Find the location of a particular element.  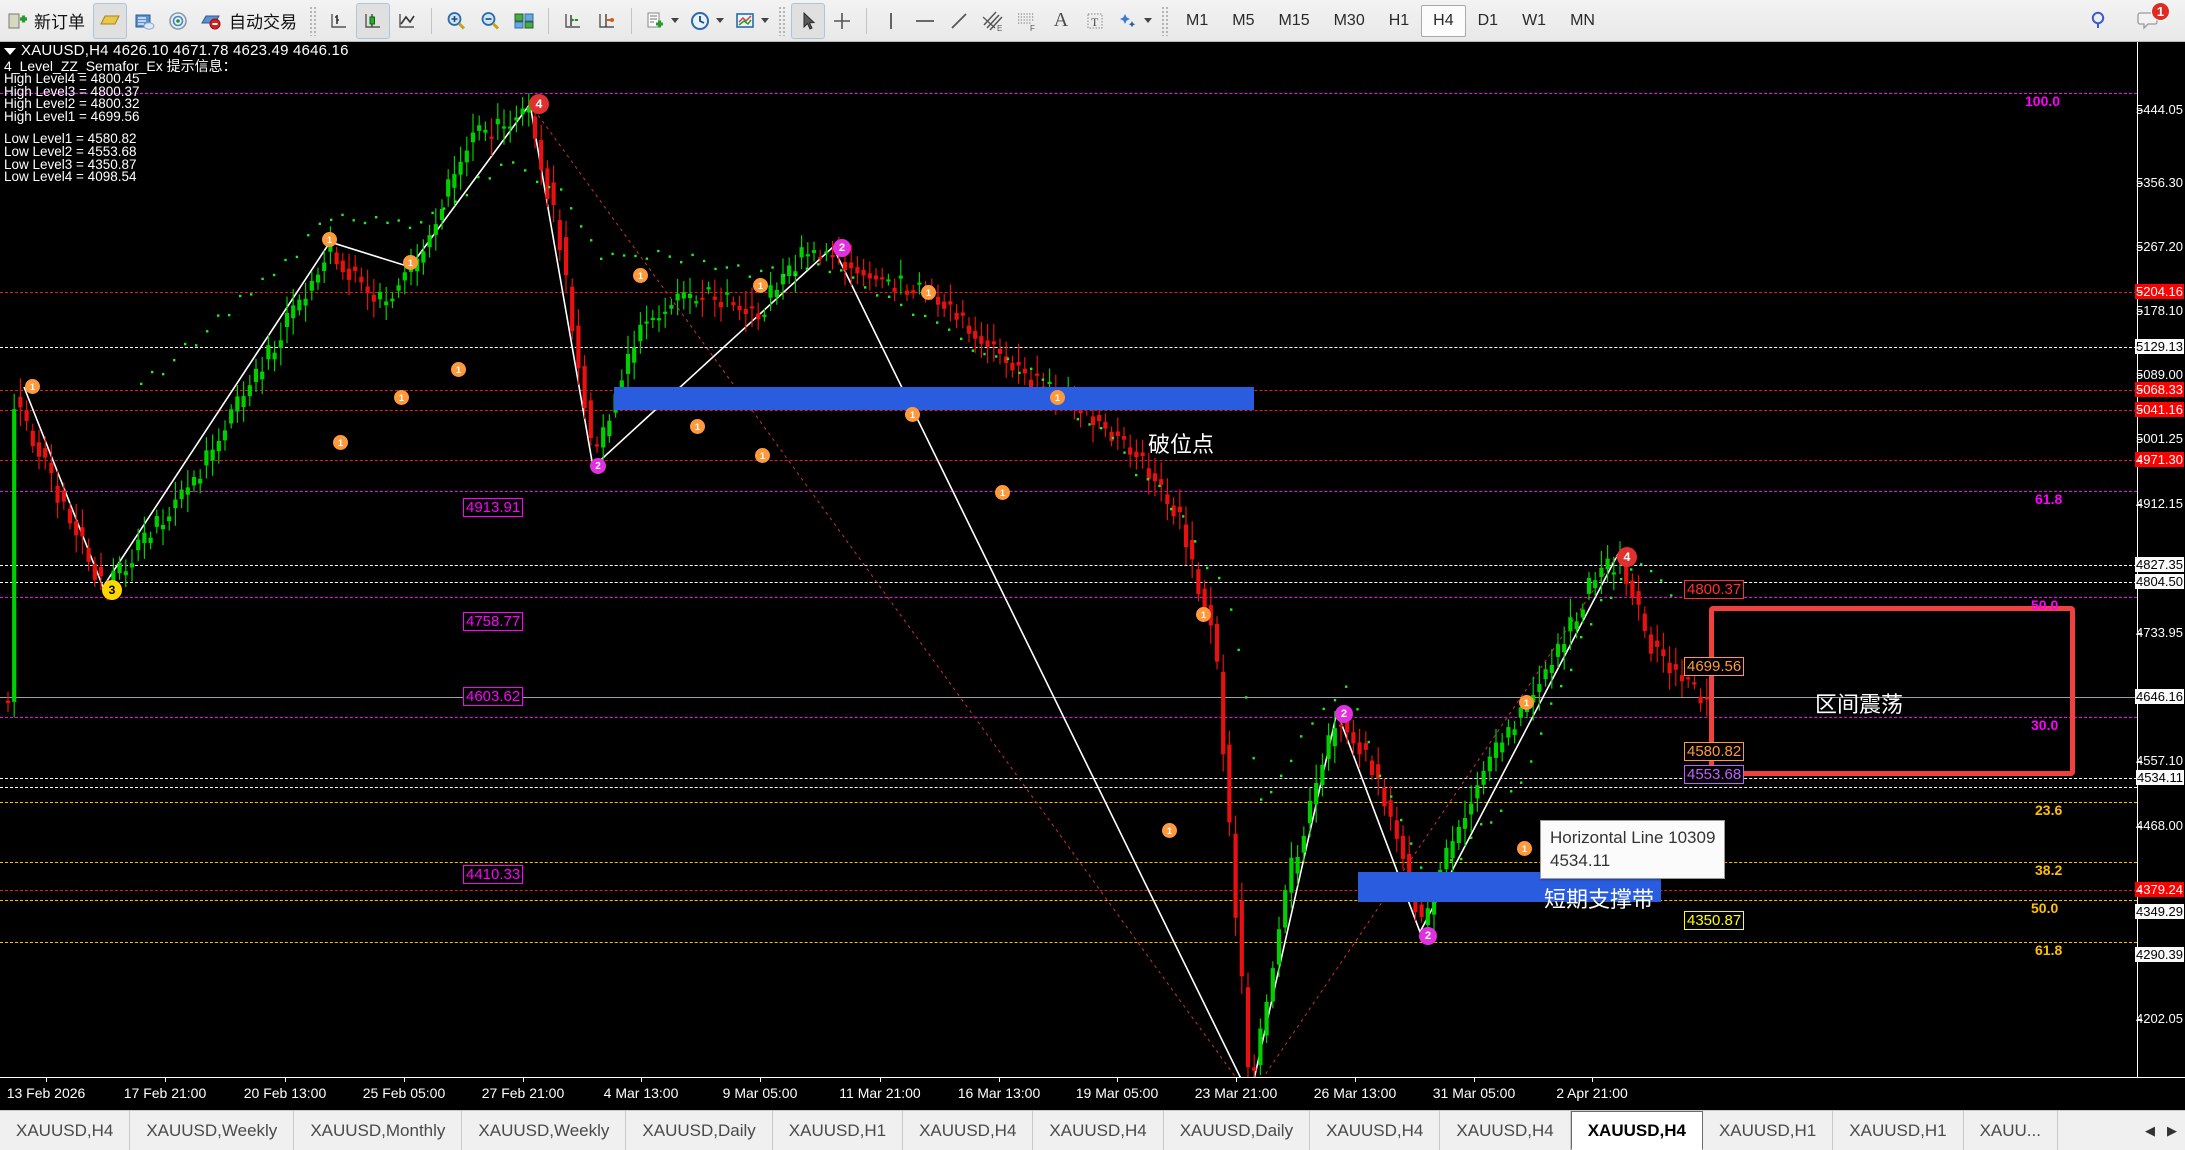

price-tag-4410.33: 4410.33 is located at coordinates (493, 874).